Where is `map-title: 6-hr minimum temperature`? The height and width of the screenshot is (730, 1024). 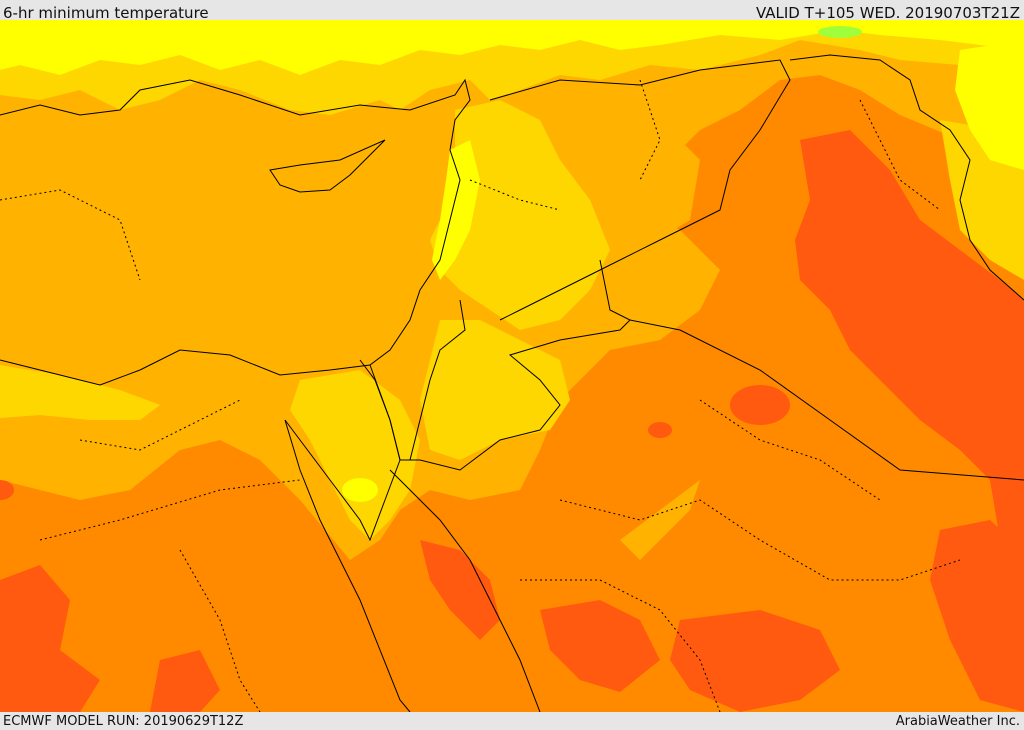 map-title: 6-hr minimum temperature is located at coordinates (106, 13).